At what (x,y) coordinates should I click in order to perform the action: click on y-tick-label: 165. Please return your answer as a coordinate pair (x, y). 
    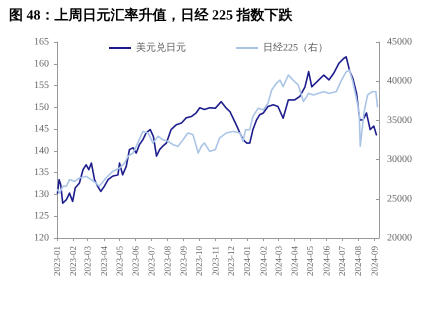
    Looking at the image, I should click on (41, 42).